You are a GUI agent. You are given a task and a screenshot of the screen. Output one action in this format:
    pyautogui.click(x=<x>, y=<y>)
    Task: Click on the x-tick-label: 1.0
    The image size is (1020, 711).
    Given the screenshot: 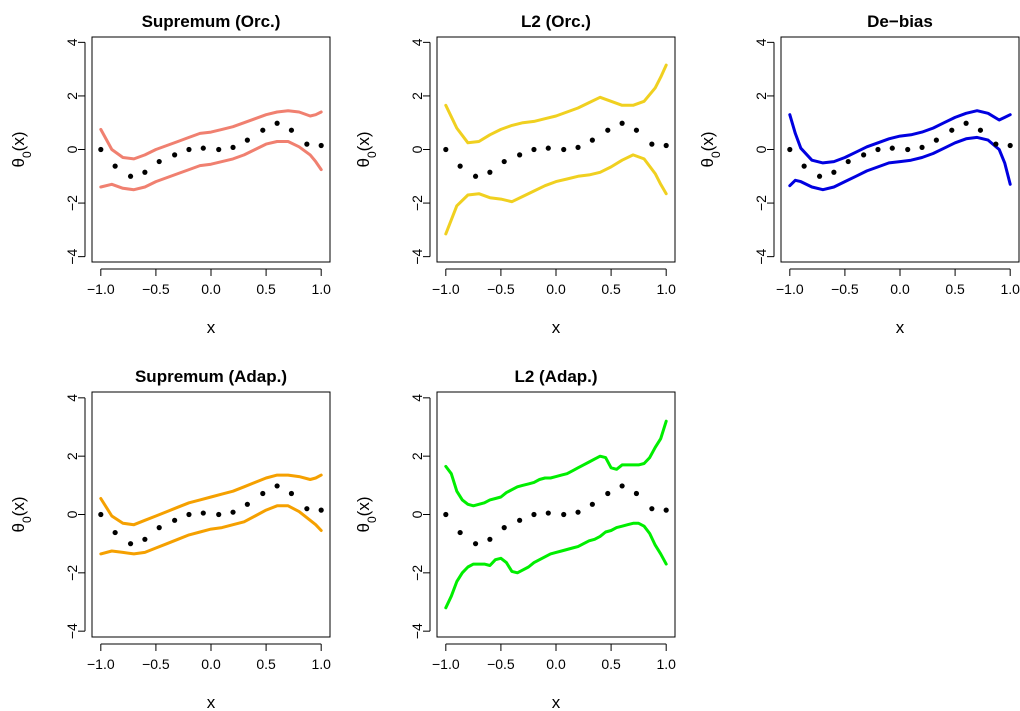 What is the action you would take?
    pyautogui.click(x=321, y=289)
    